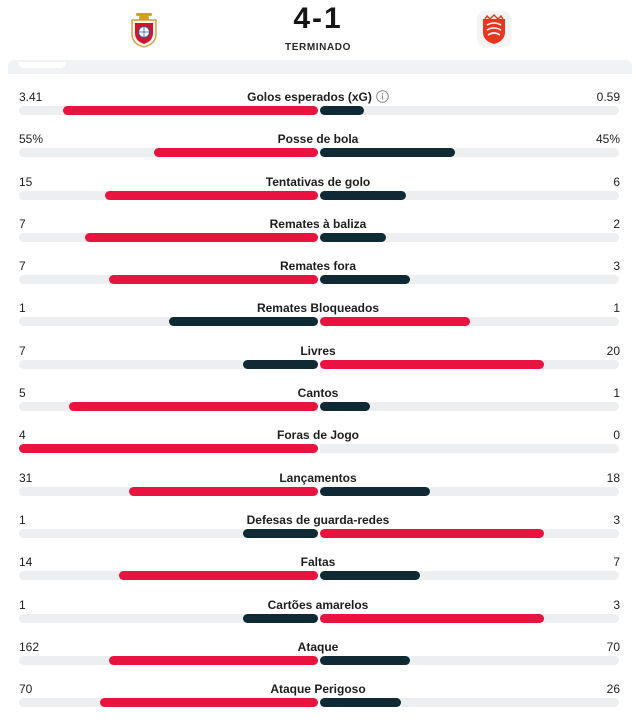  I want to click on home-stat-value: 31, so click(26, 477).